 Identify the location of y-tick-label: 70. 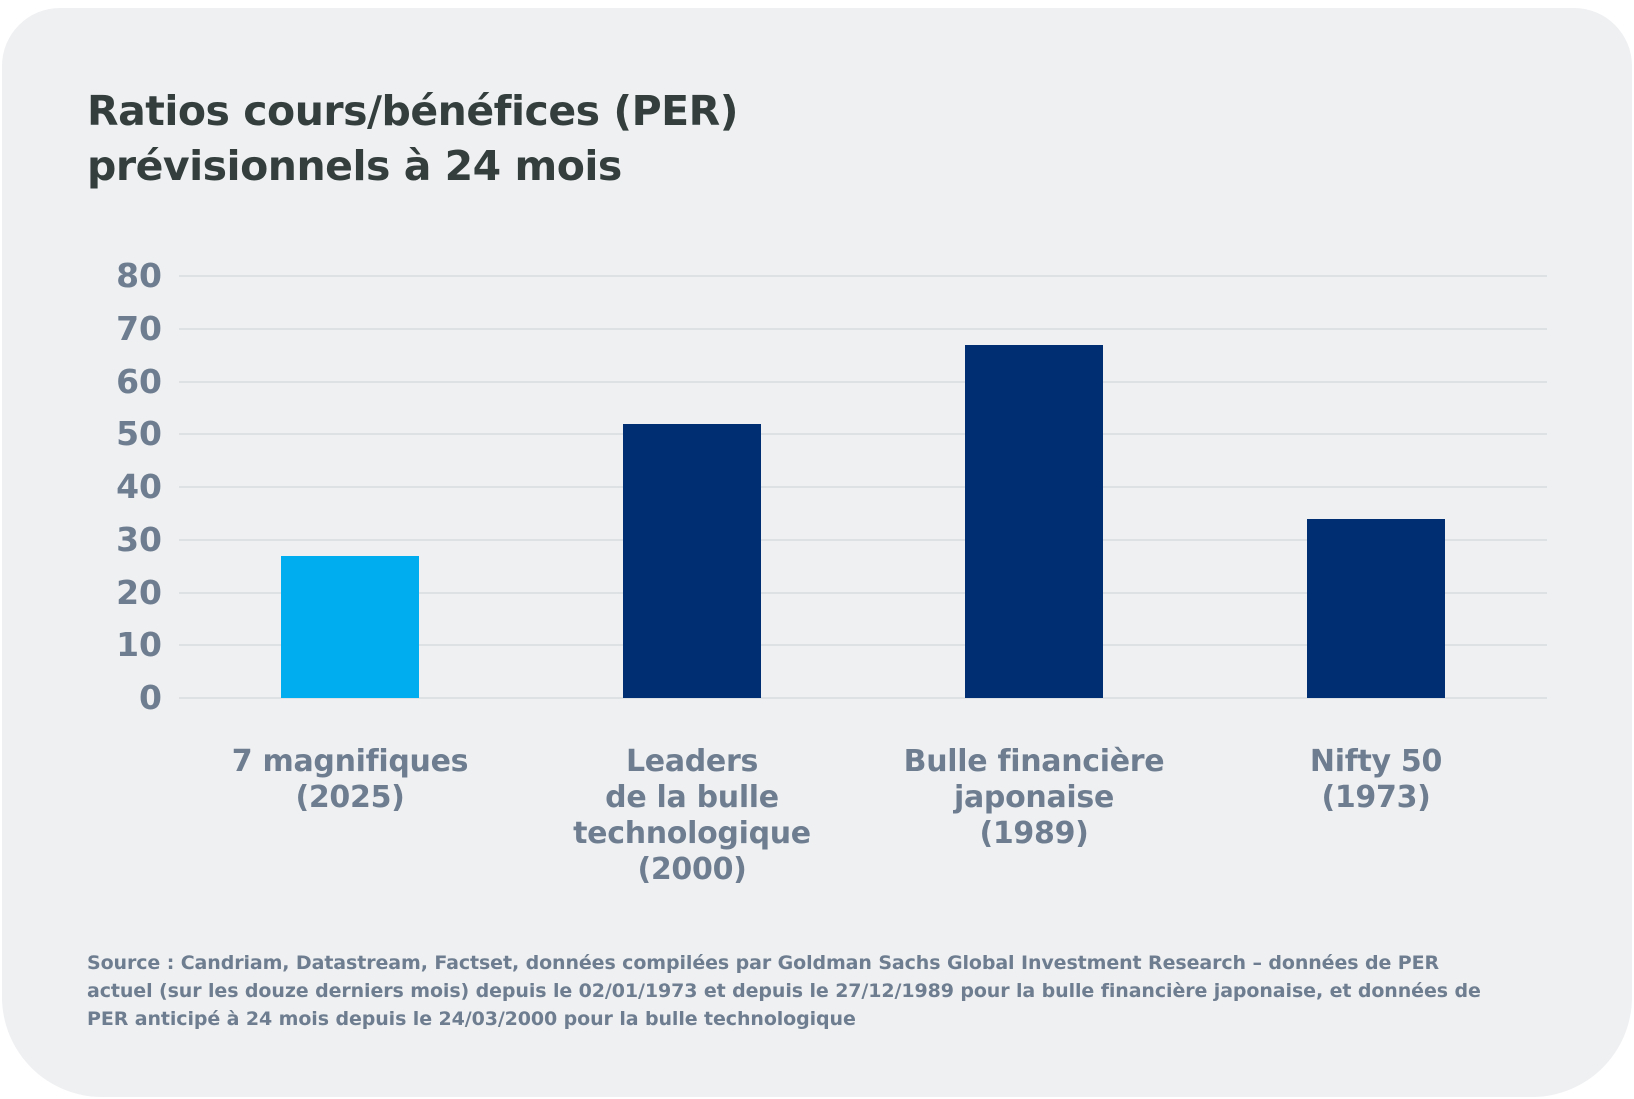
(139, 328).